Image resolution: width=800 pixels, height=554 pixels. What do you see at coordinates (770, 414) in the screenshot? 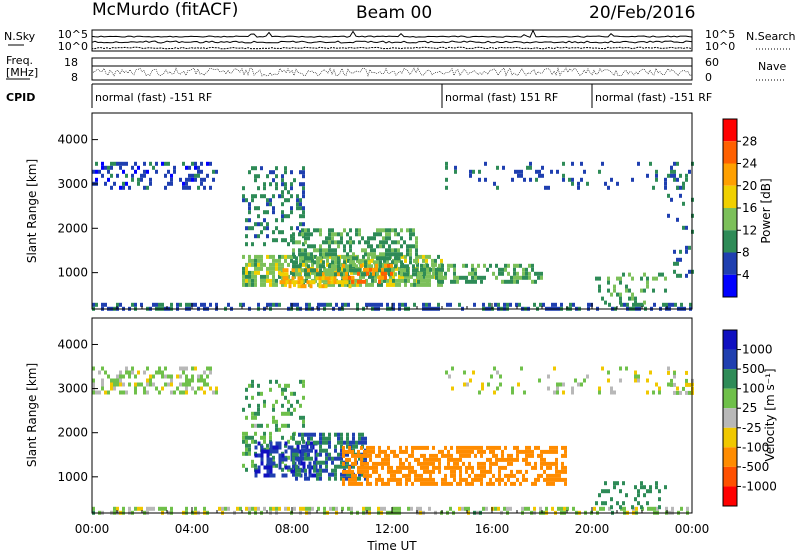
I see `velocity-colorbar-label: Velocity [m s⁻¹]` at bounding box center [770, 414].